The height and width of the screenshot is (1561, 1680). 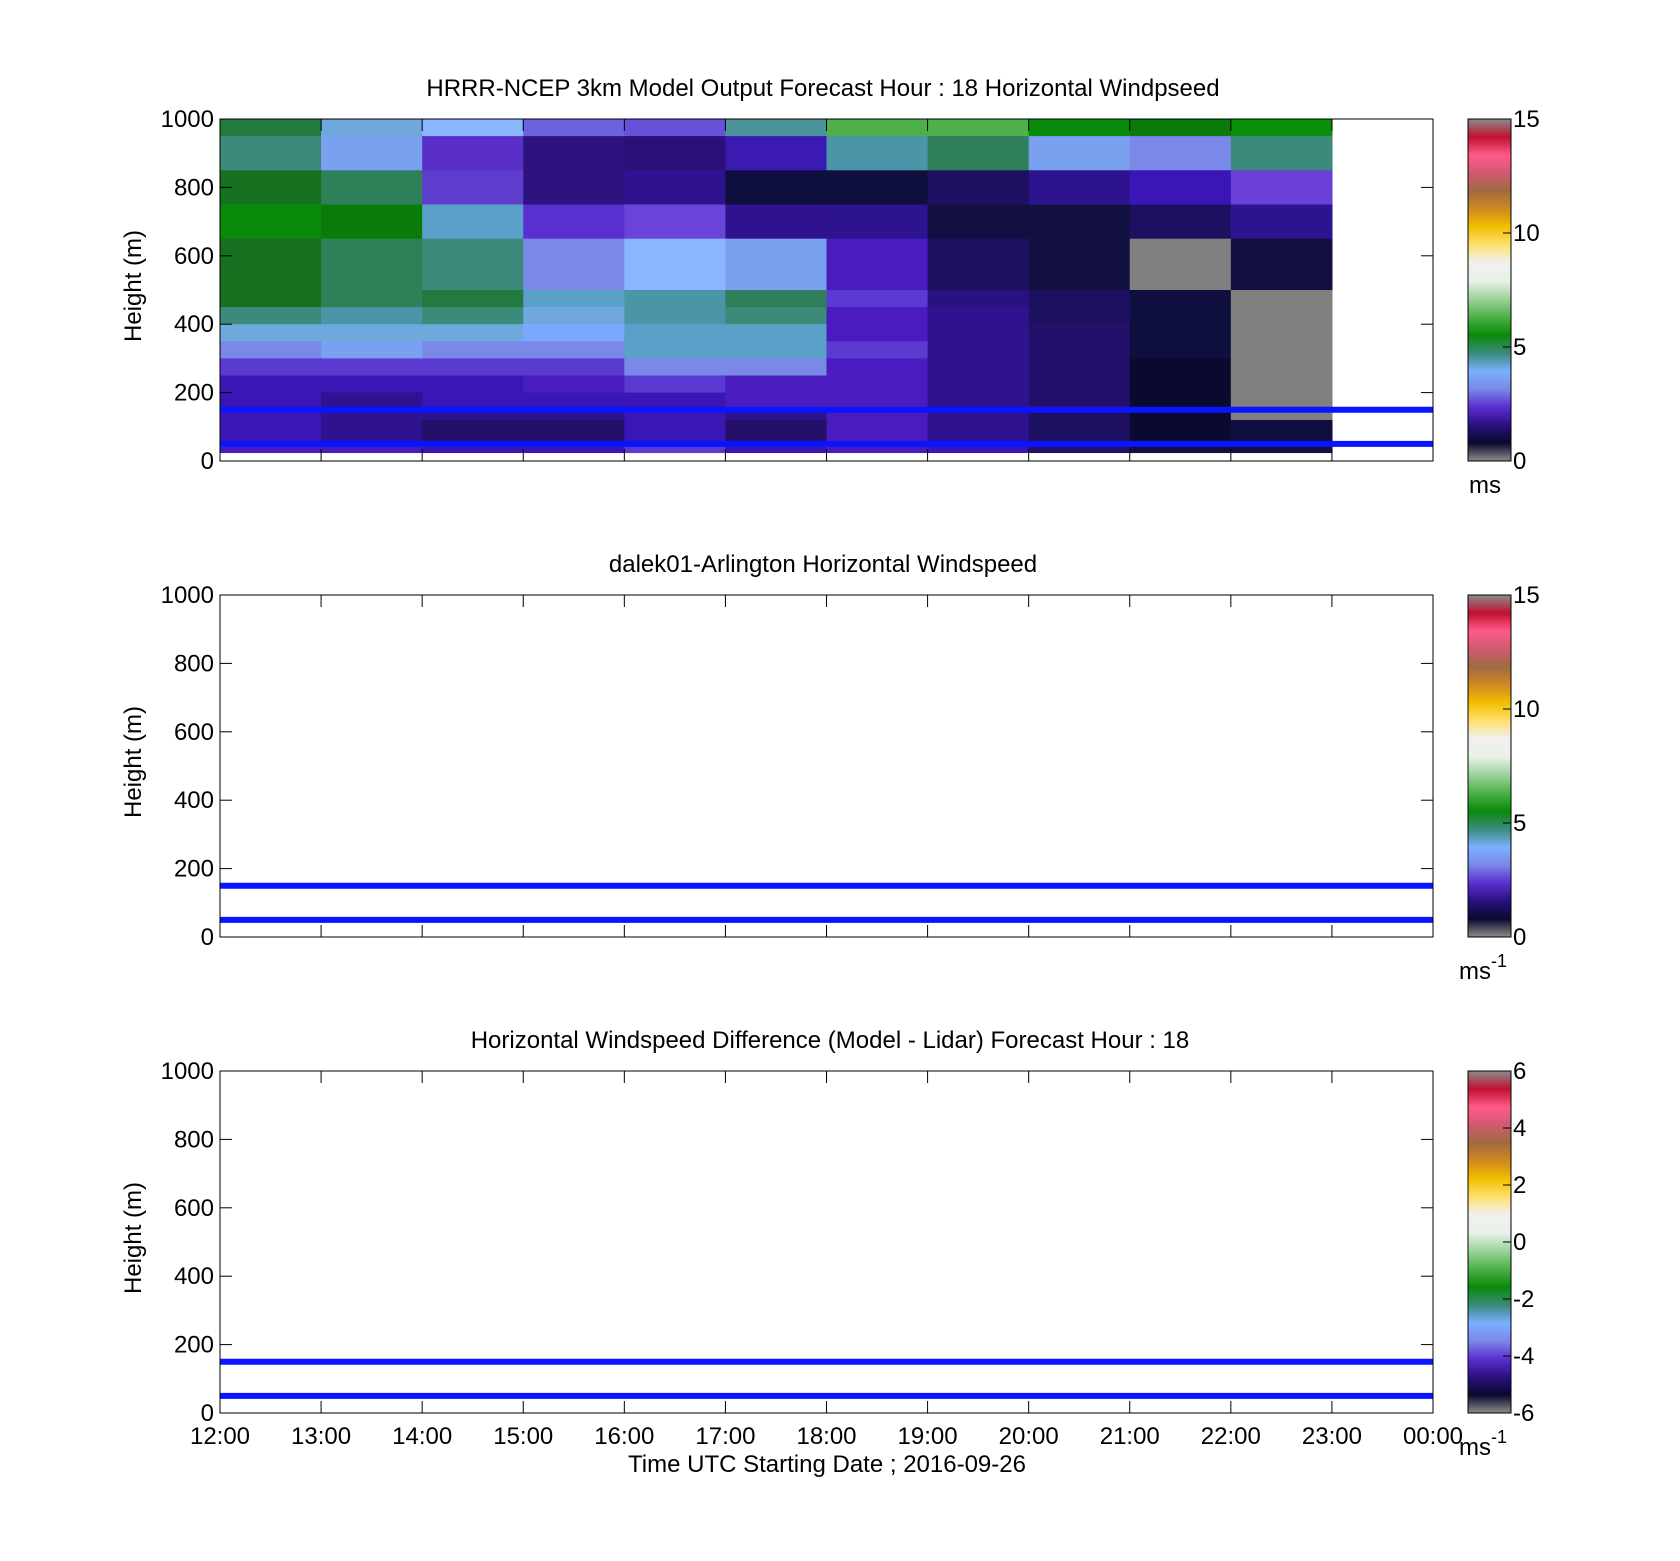 What do you see at coordinates (1519, 823) in the screenshot?
I see `colorbar-tick-label: 5` at bounding box center [1519, 823].